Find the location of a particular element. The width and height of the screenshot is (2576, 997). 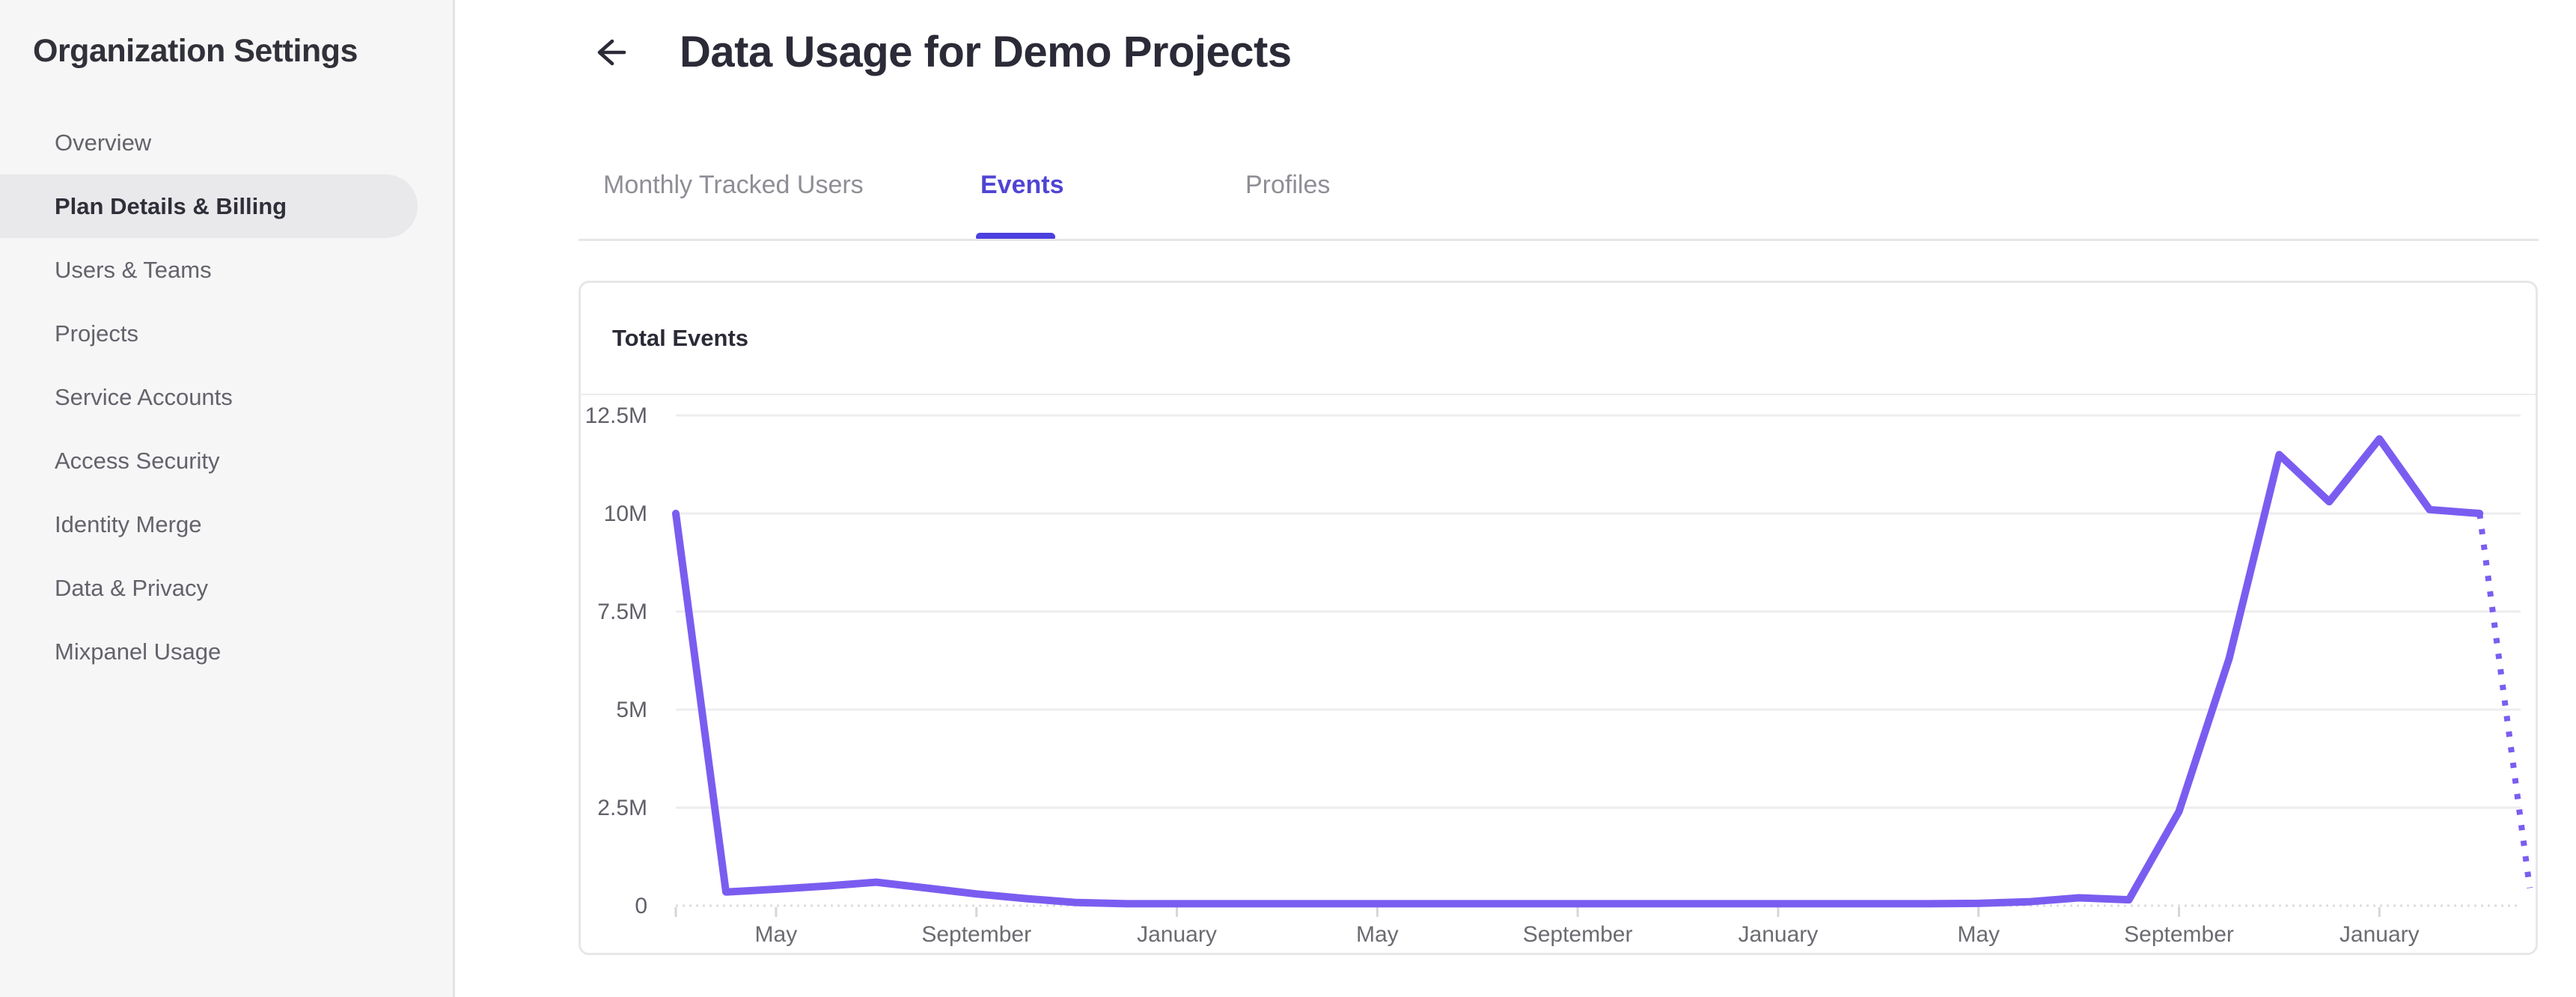

sidebar-item-access-security: Access Security is located at coordinates (137, 461).